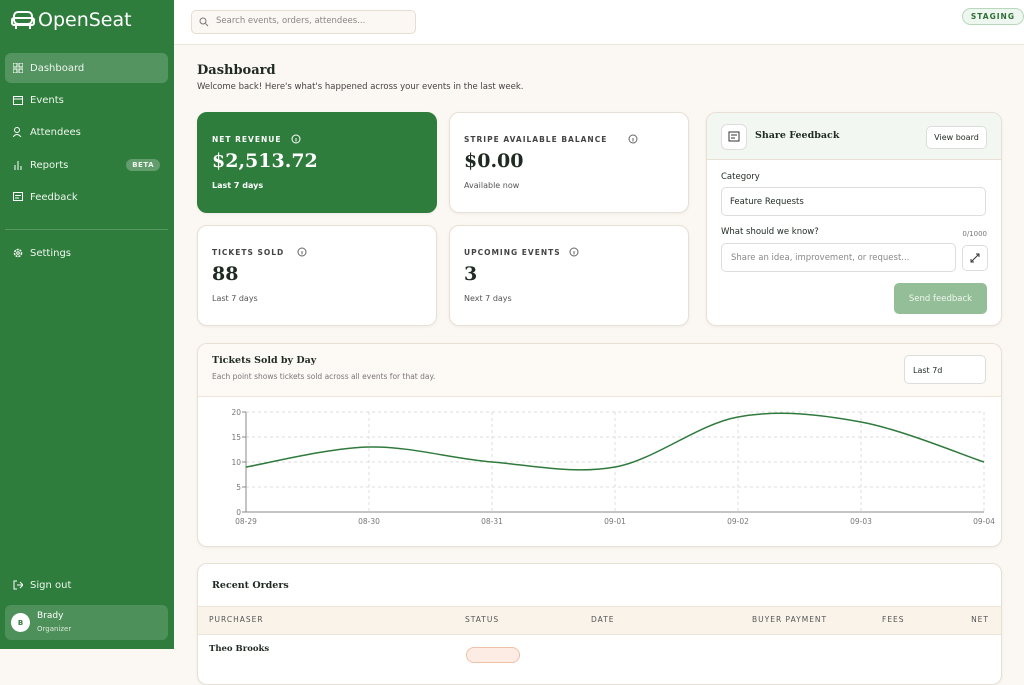  Describe the element at coordinates (265, 161) in the screenshot. I see `stat-value: $2,513.72` at that location.